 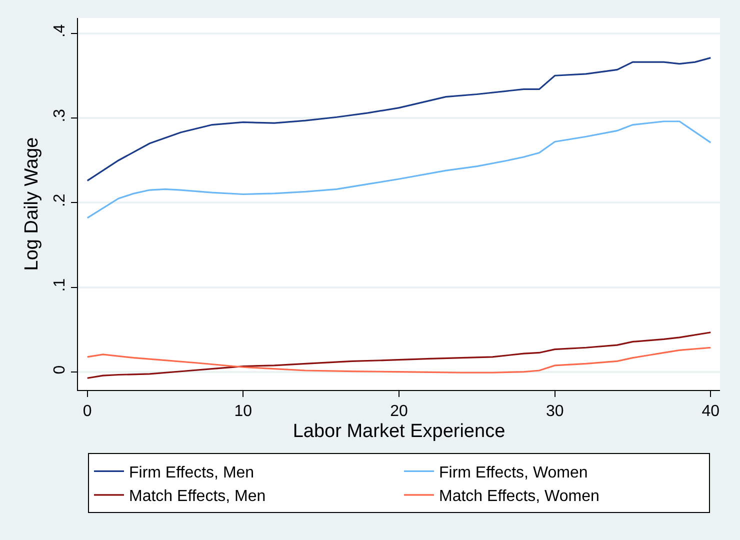 I want to click on y-axis-title: Log Daily Wage, so click(x=31, y=204).